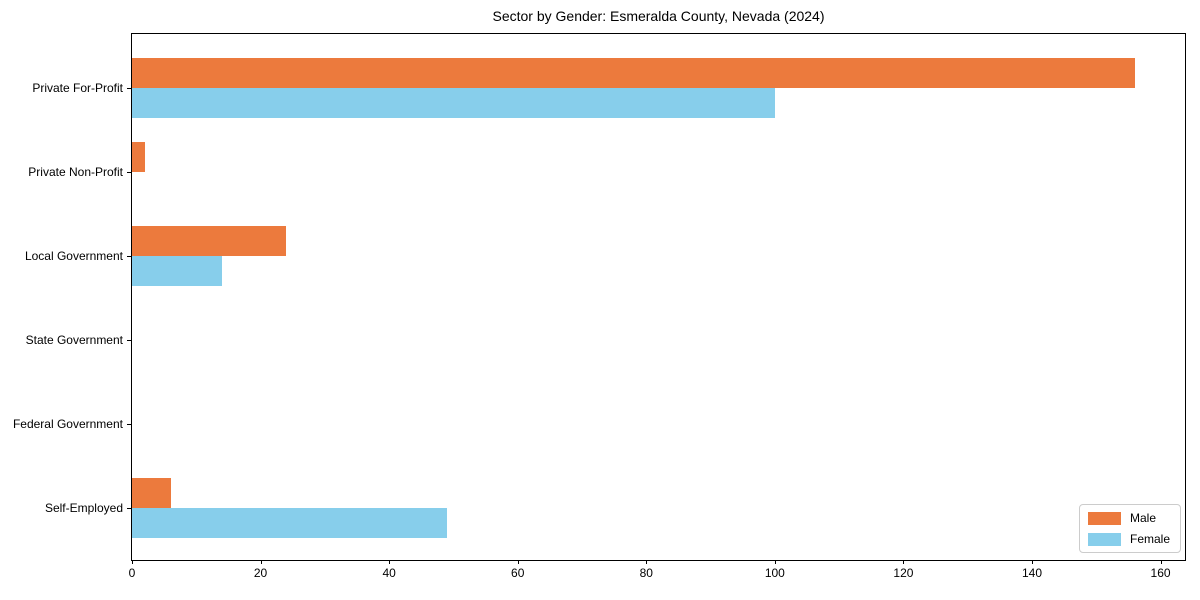  I want to click on x-tick-label-60: 60, so click(518, 573).